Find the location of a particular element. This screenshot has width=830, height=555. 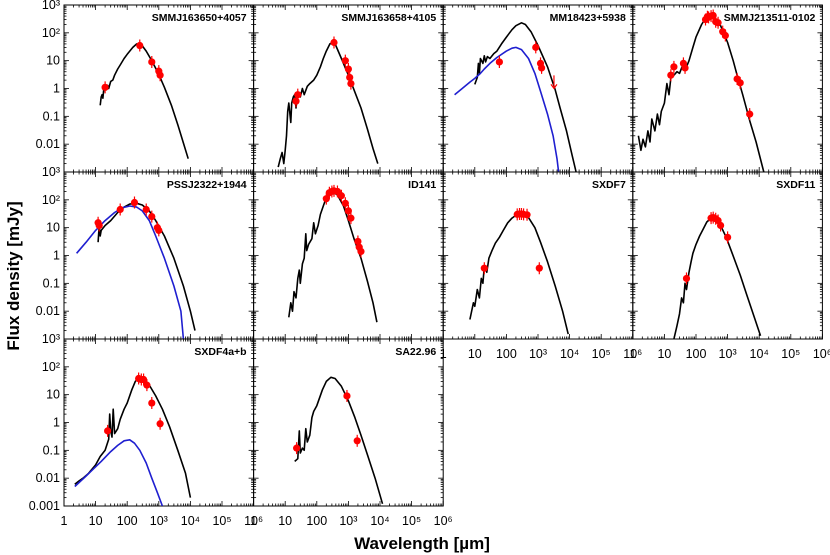

y-tick-label: 0.001 is located at coordinates (44, 506).